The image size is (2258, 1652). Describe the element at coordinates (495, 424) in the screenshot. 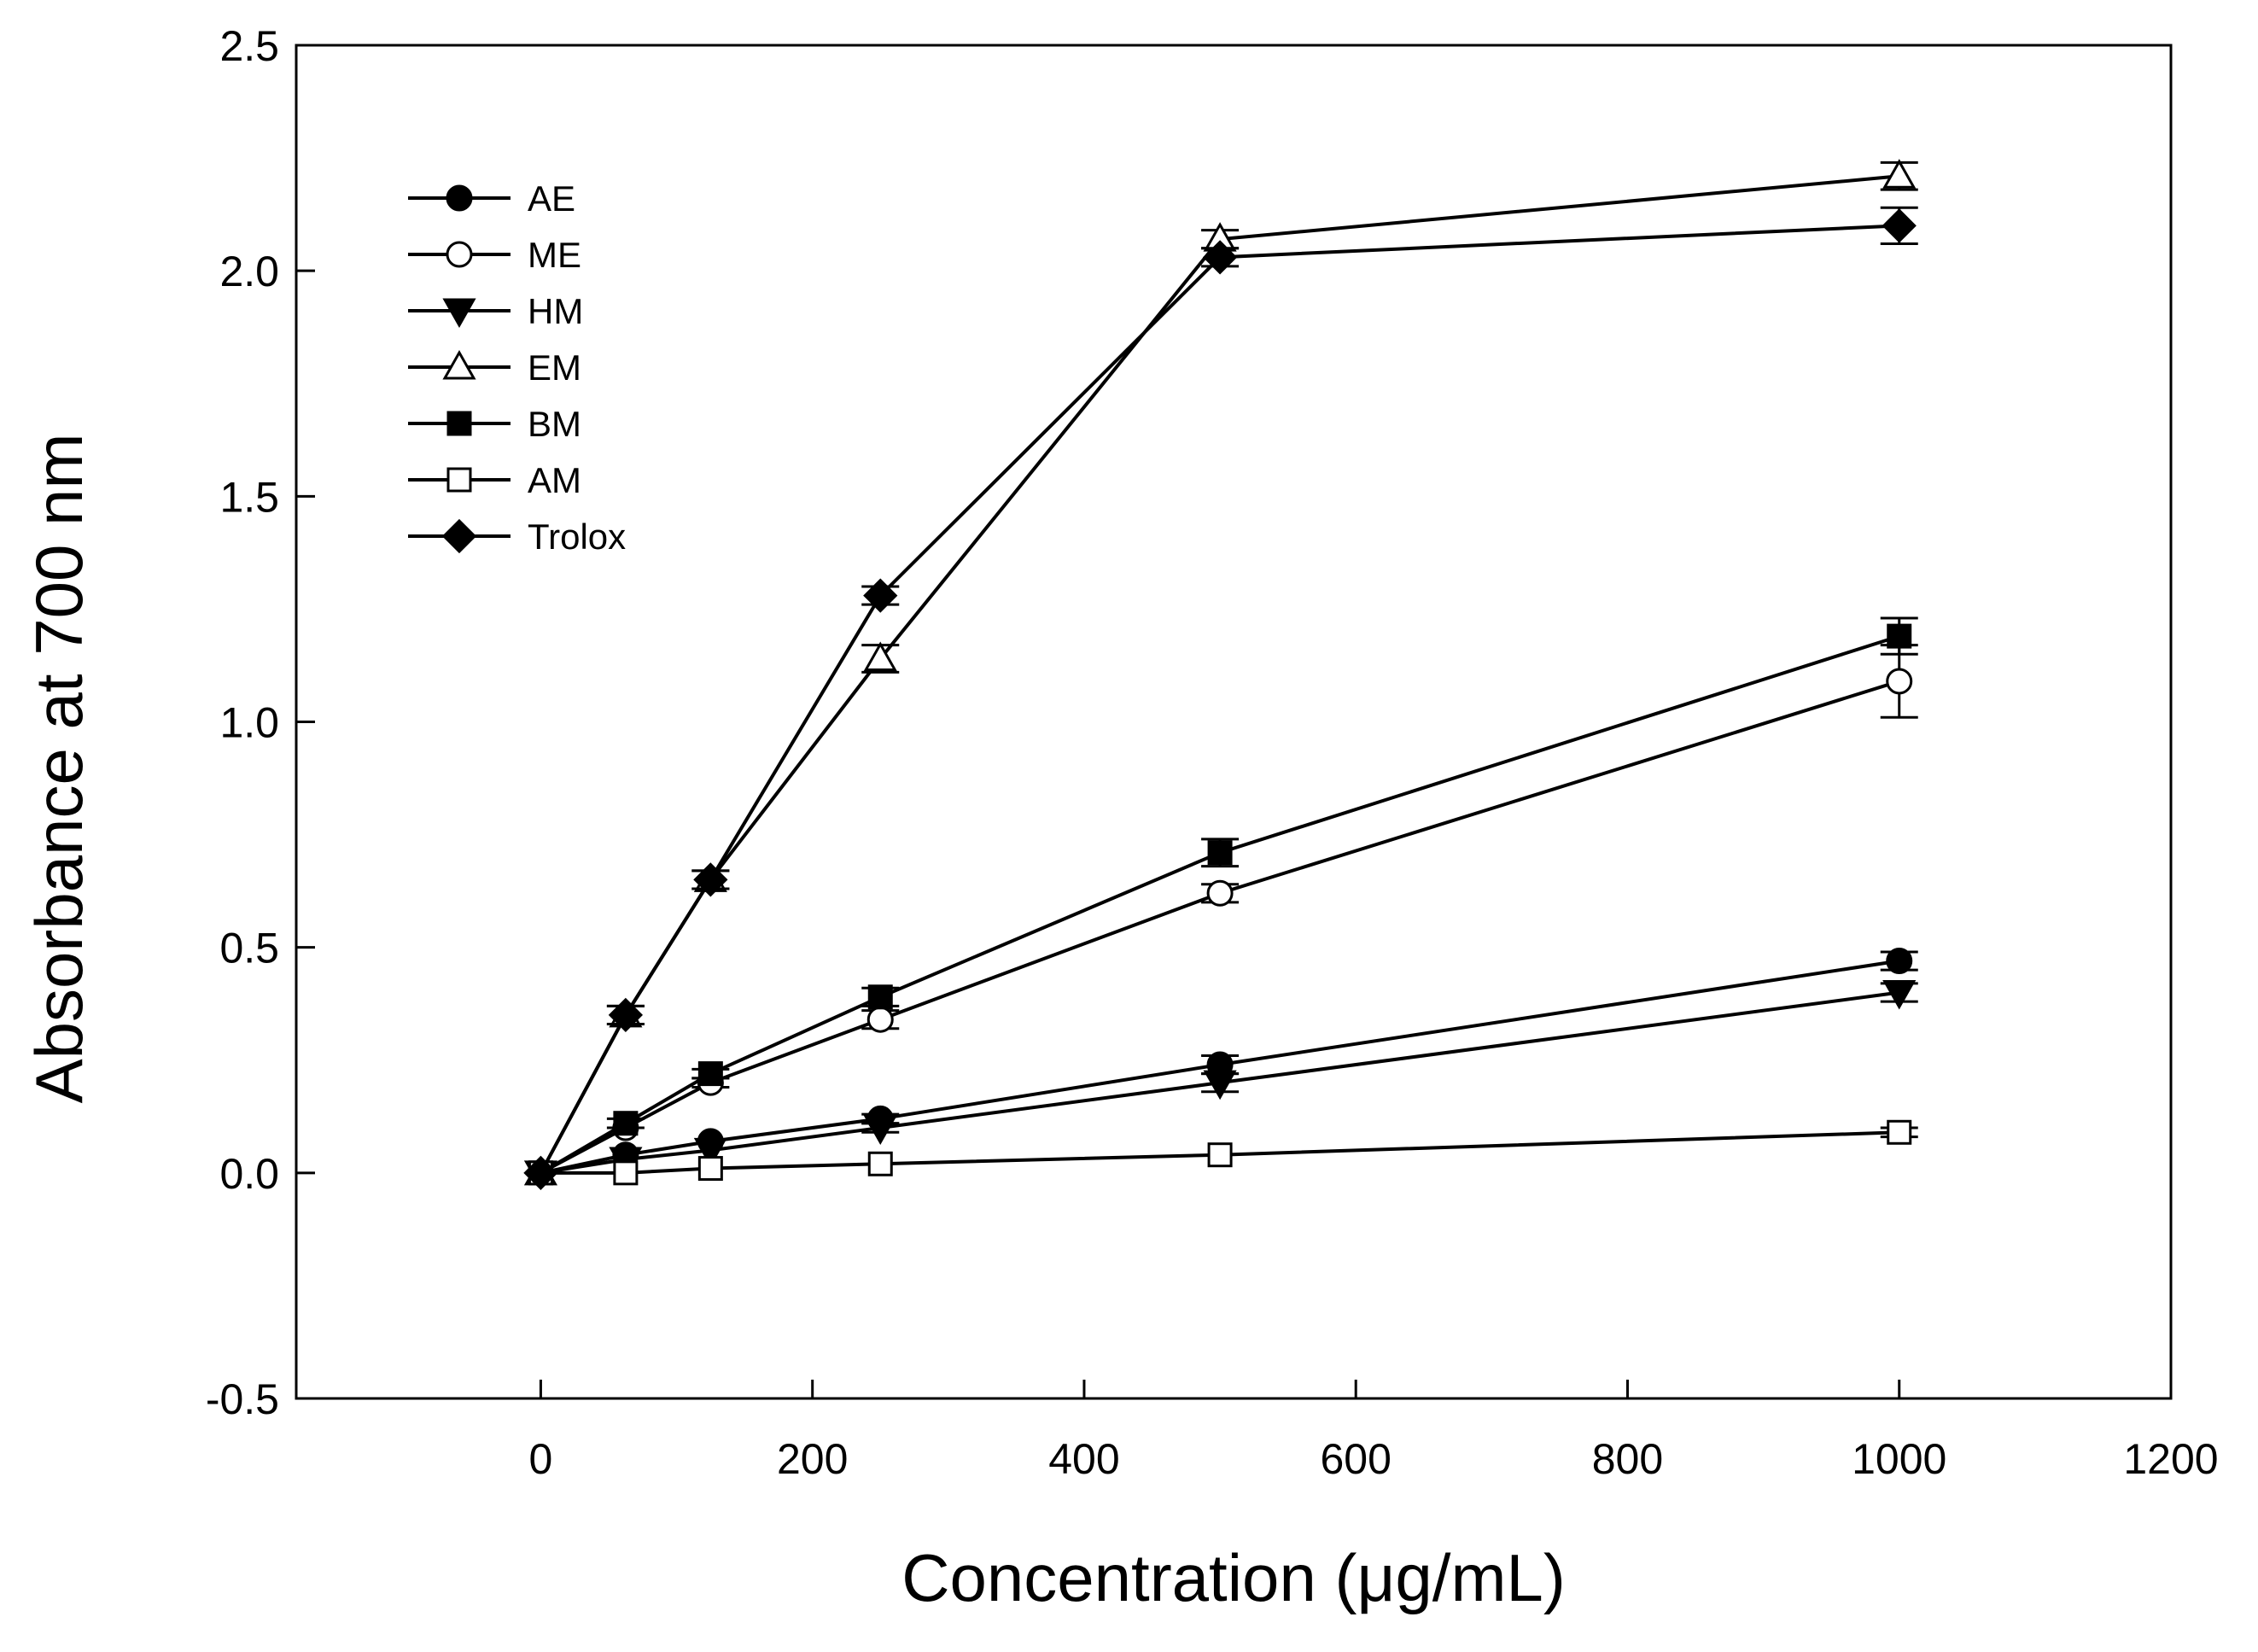

I see `legend-item-bm: BM` at that location.